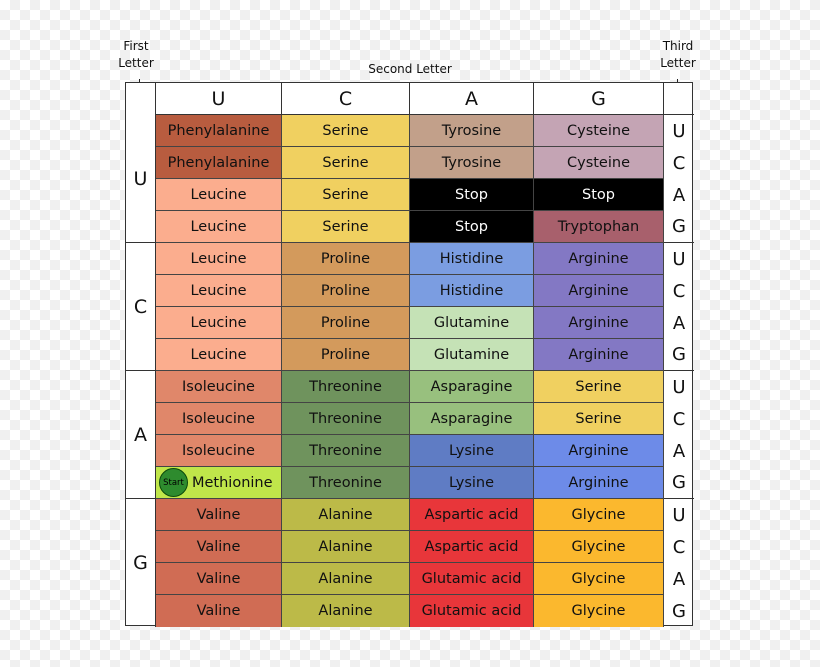 The image size is (820, 667). Describe the element at coordinates (598, 194) in the screenshot. I see `amino-acid-label: Stop` at that location.